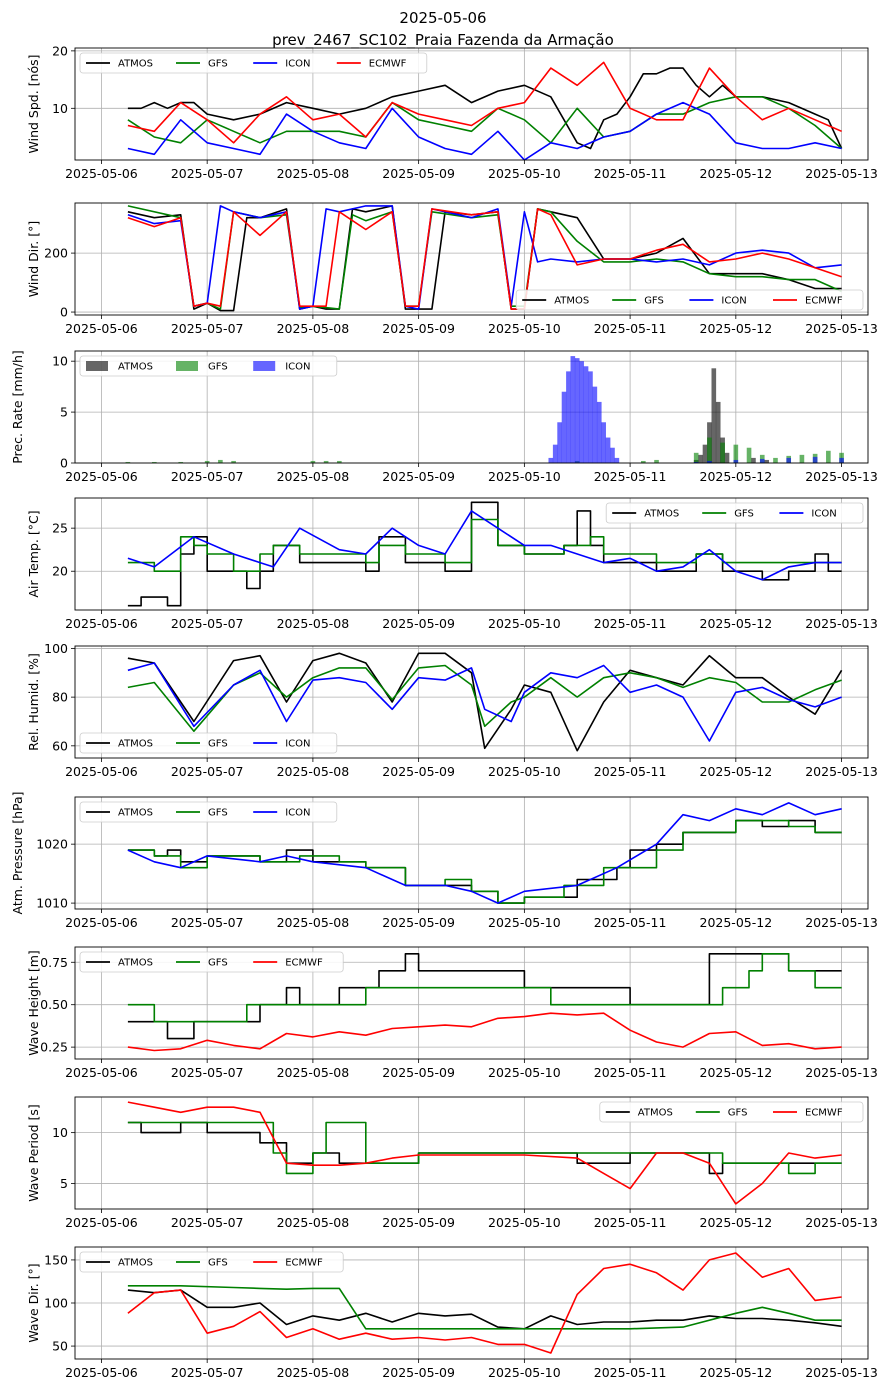 Image resolution: width=886 pixels, height=1389 pixels. What do you see at coordinates (33, 1153) in the screenshot?
I see `y-axis-label: Wave Period [s]` at bounding box center [33, 1153].